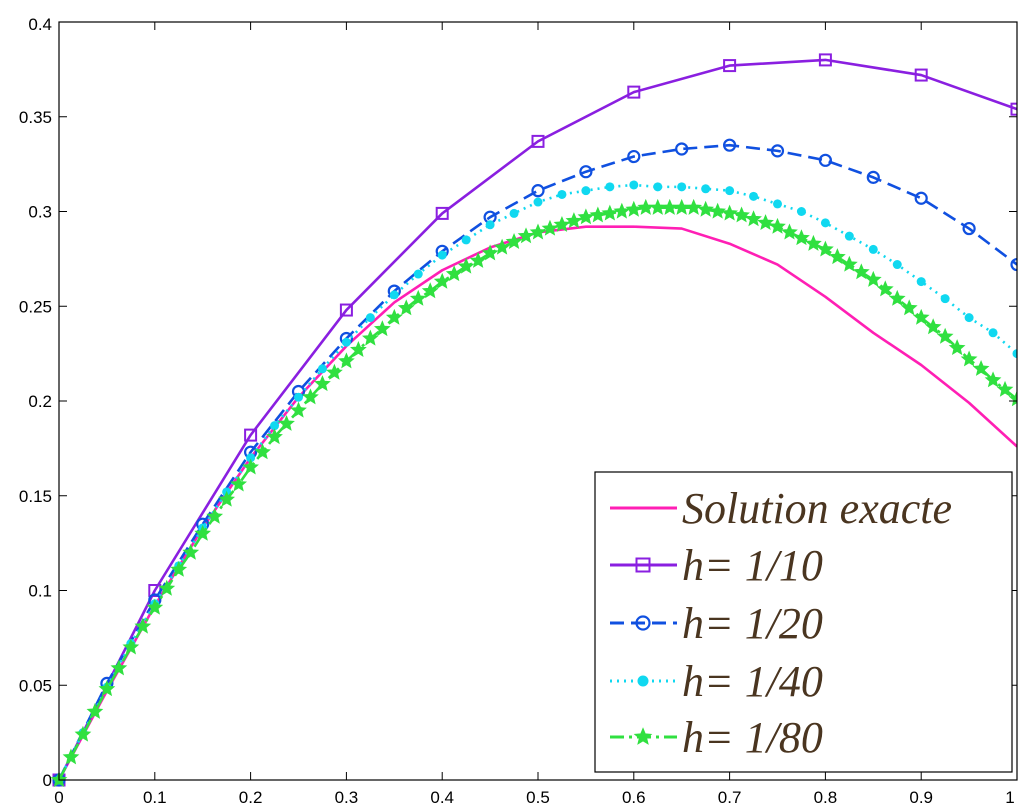 Image resolution: width=1018 pixels, height=809 pixels. I want to click on legend-item-5: h= 1/80, so click(716, 737).